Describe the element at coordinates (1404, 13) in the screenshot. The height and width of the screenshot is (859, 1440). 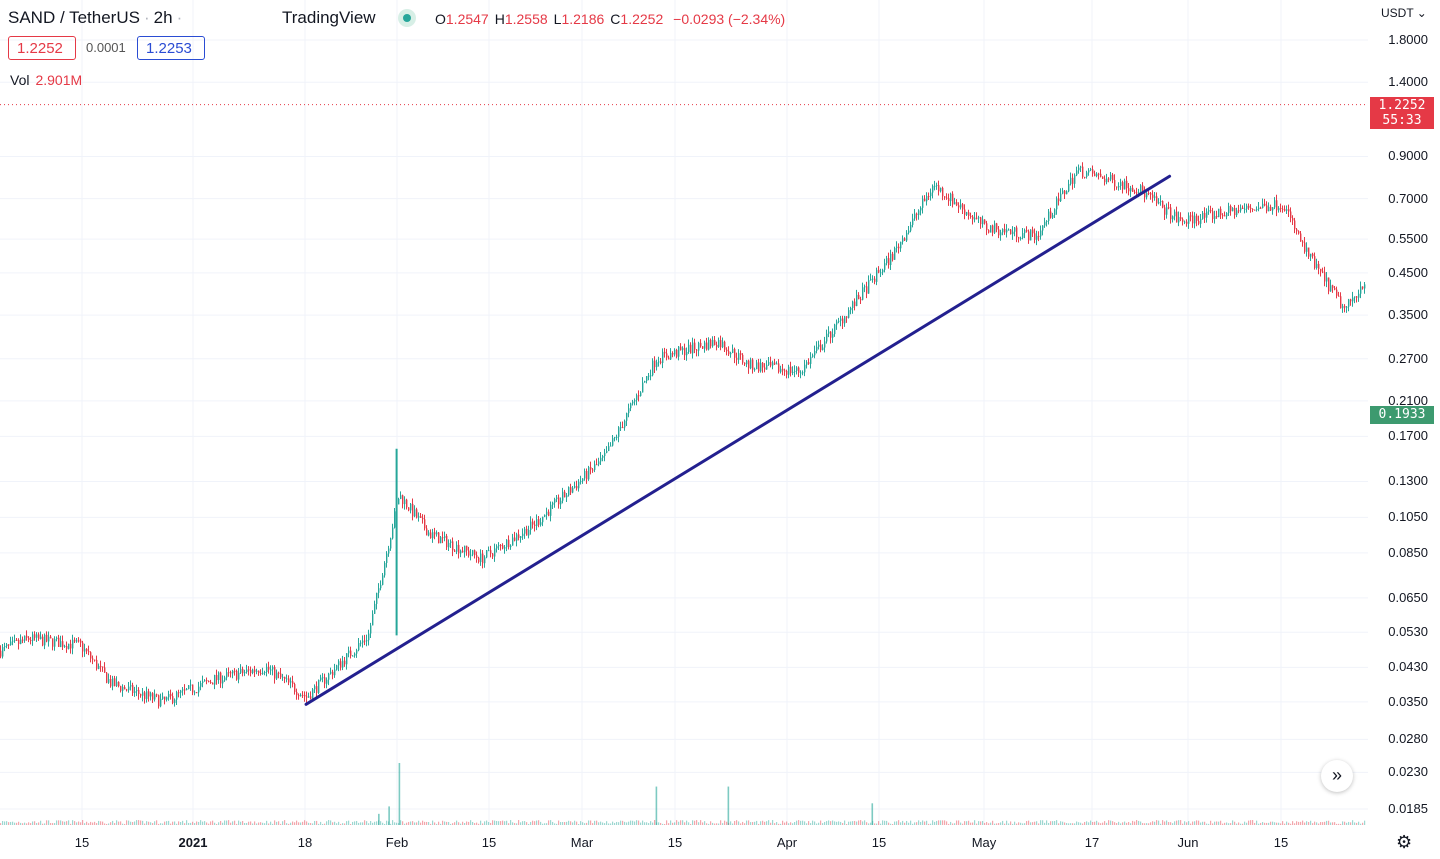
I see `currency-selector: USDT ⌄` at that location.